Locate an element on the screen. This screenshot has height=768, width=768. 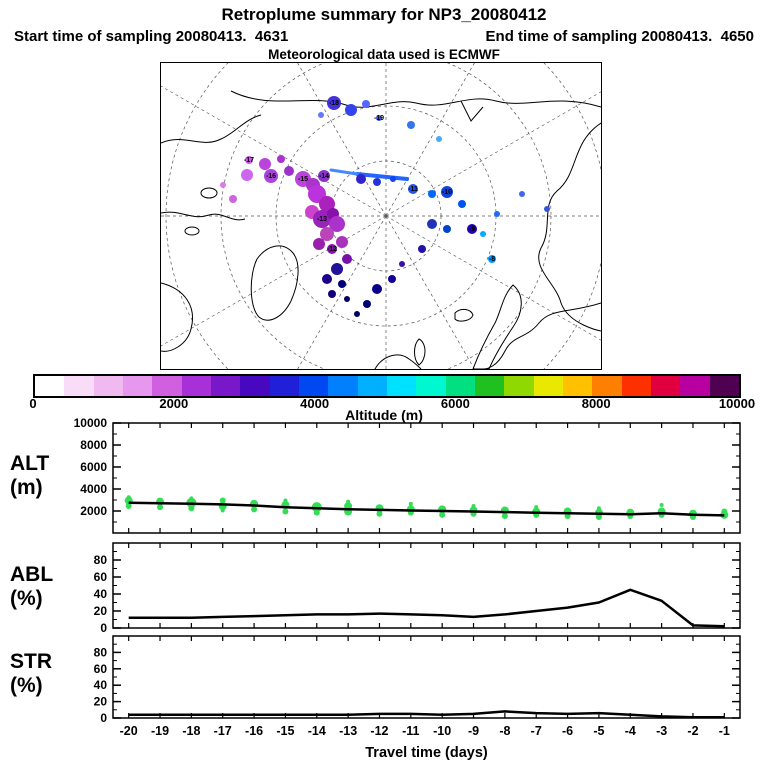
map-dot-label: -16 is located at coordinates (271, 176).